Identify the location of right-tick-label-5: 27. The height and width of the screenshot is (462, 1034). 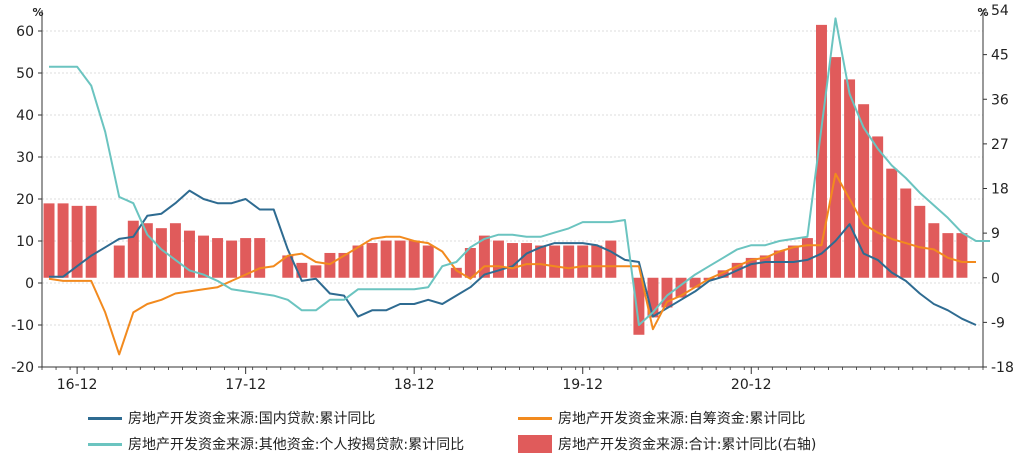
(1000, 145).